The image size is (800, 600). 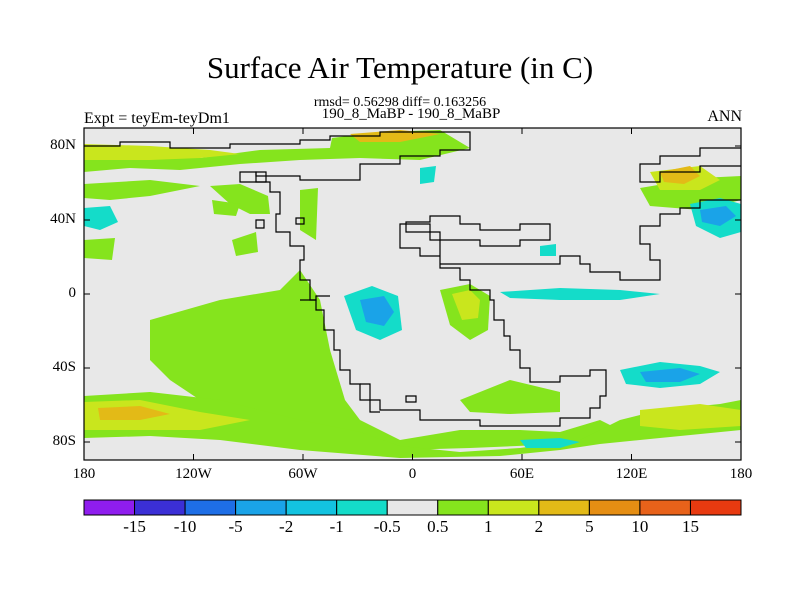 I want to click on map-title: Surface Air Temperature (in C), so click(x=400, y=67).